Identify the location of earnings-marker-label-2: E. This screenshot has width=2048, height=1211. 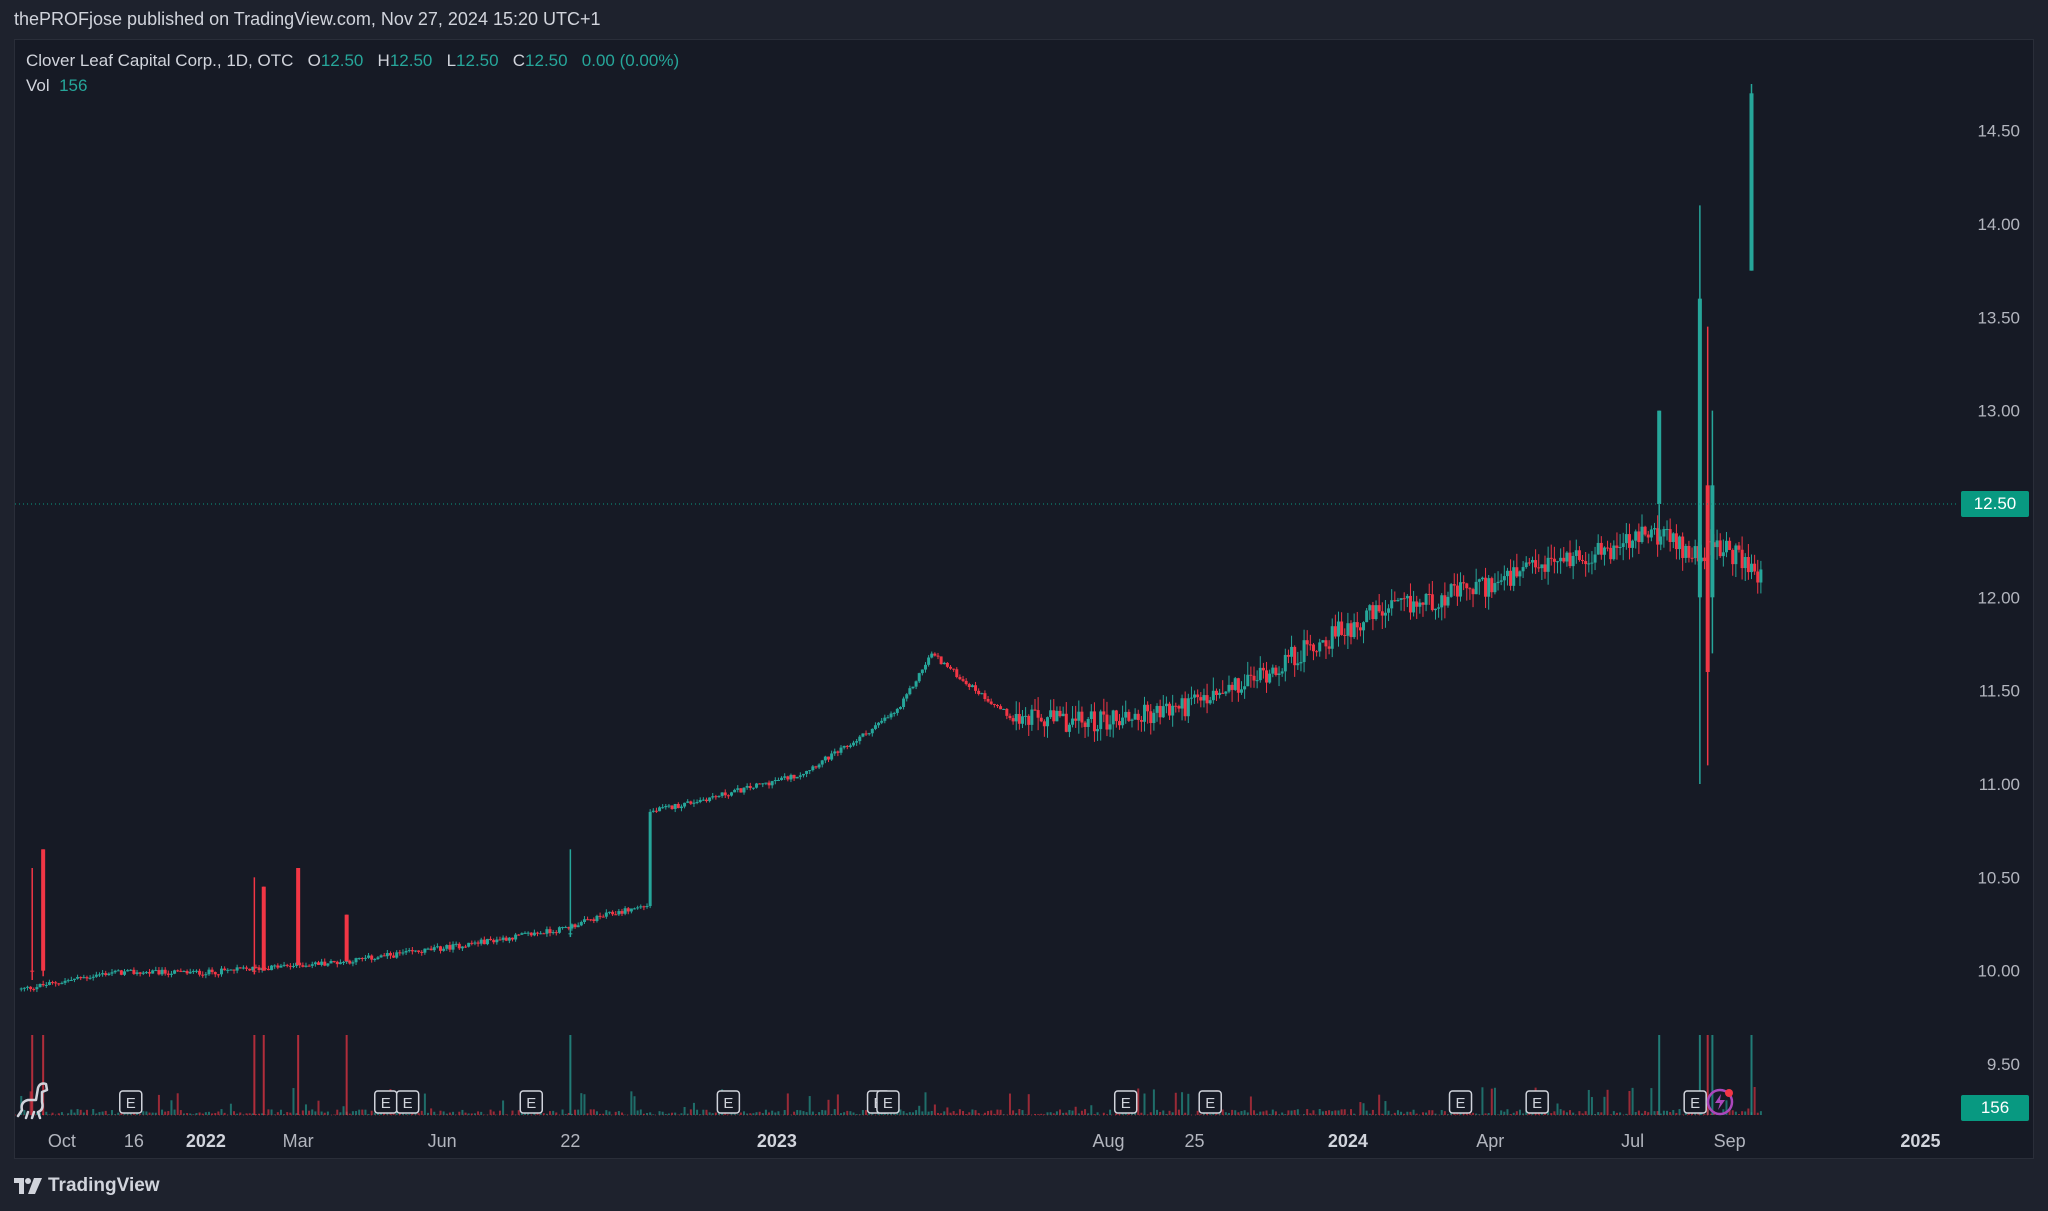
(408, 1103).